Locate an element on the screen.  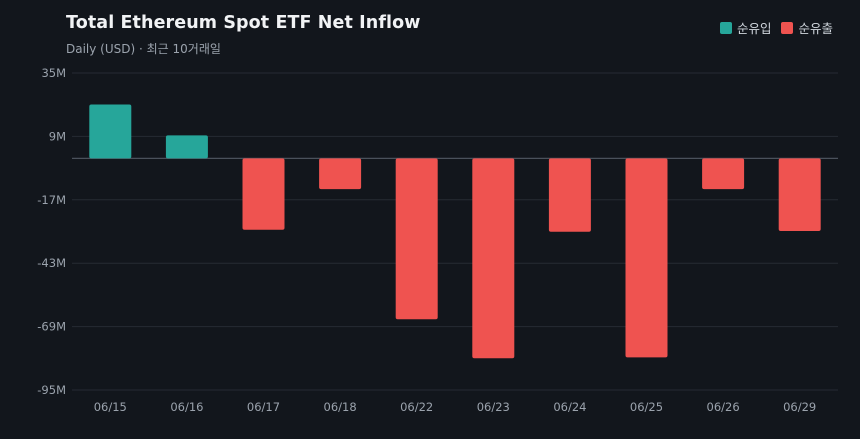
x-tick-label: 06/17 is located at coordinates (263, 407).